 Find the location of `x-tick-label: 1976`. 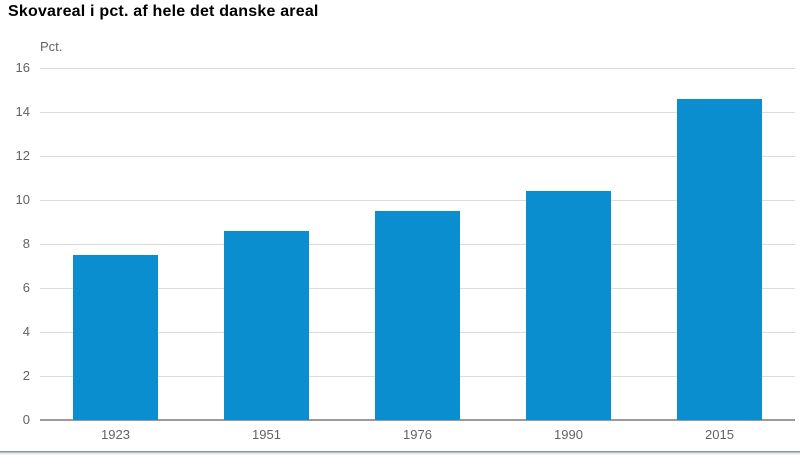

x-tick-label: 1976 is located at coordinates (417, 434).